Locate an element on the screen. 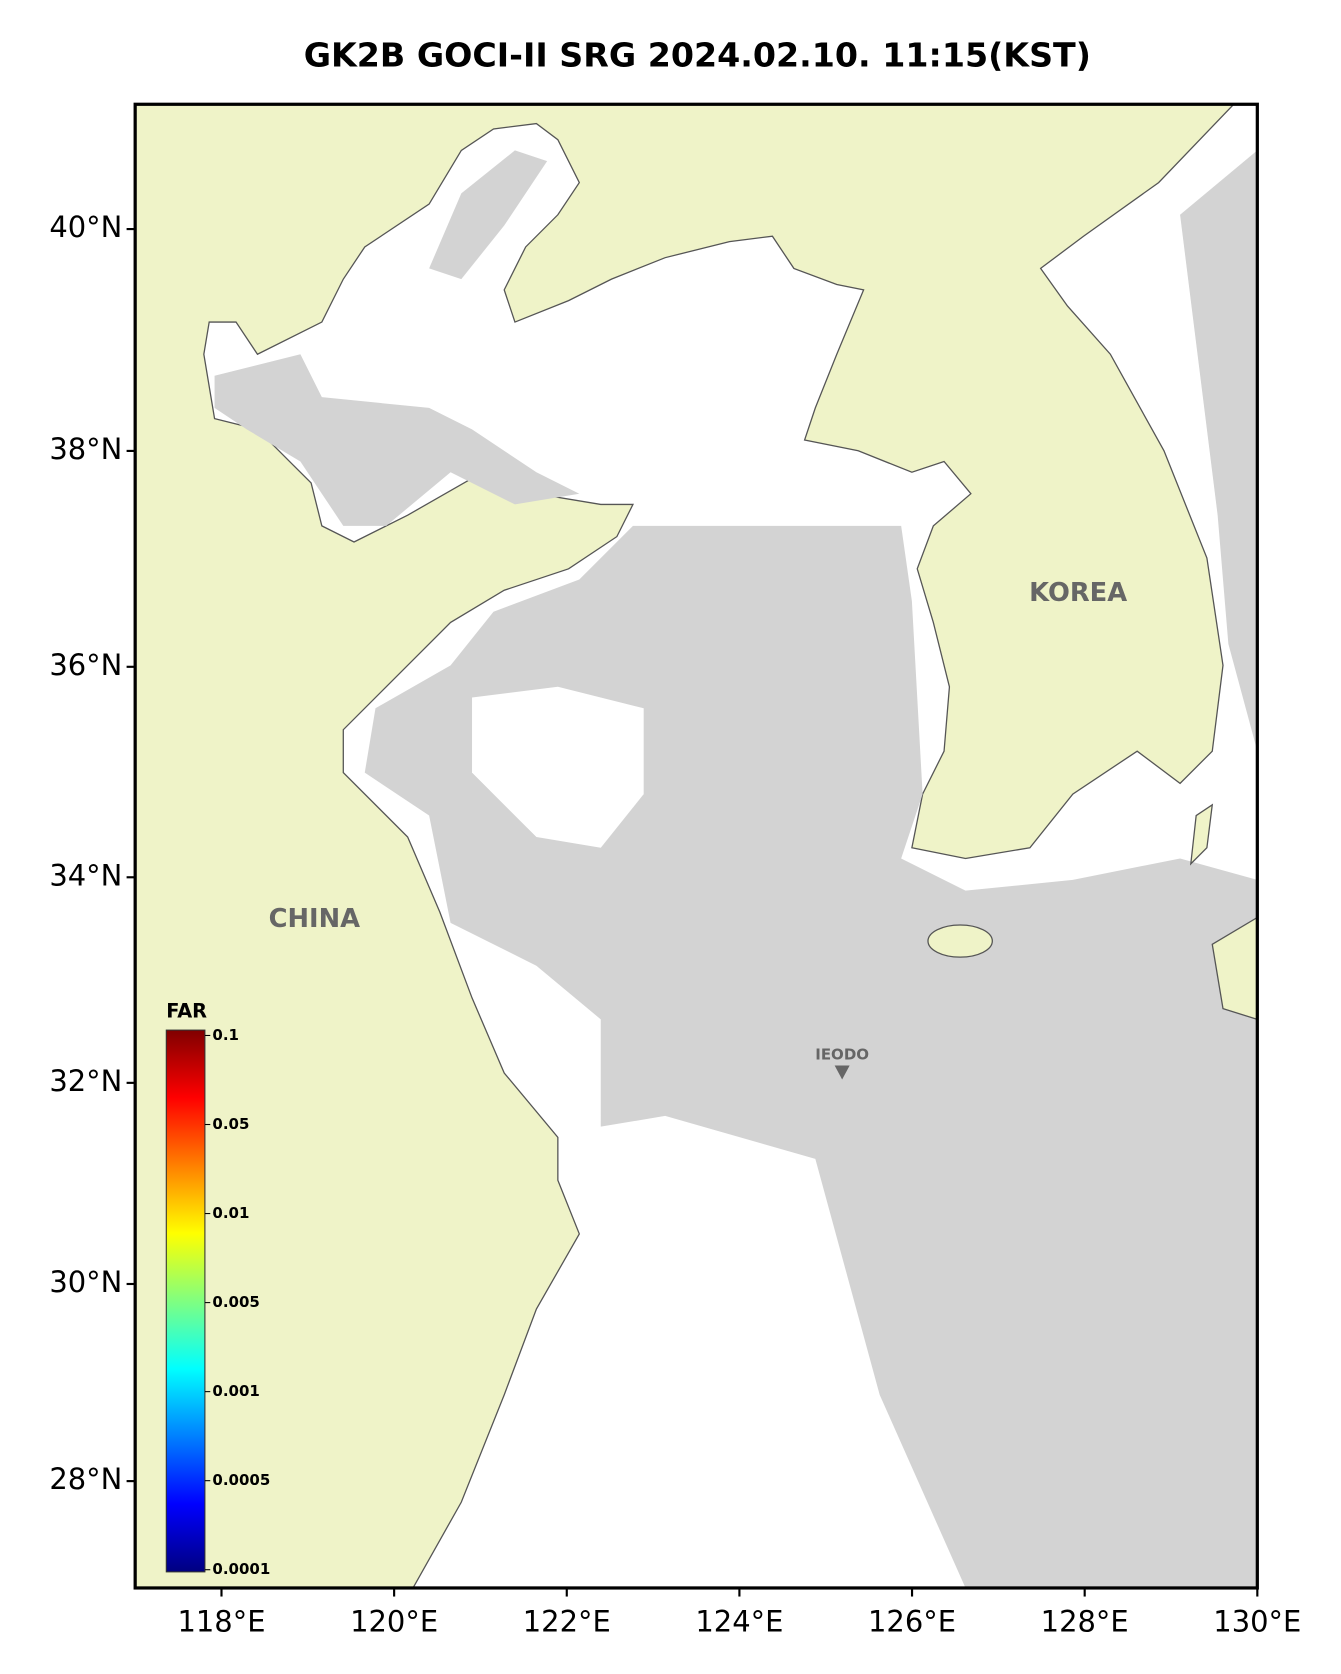 The height and width of the screenshot is (1674, 1341). colorbar-tick-label: 0.0005 is located at coordinates (241, 1480).